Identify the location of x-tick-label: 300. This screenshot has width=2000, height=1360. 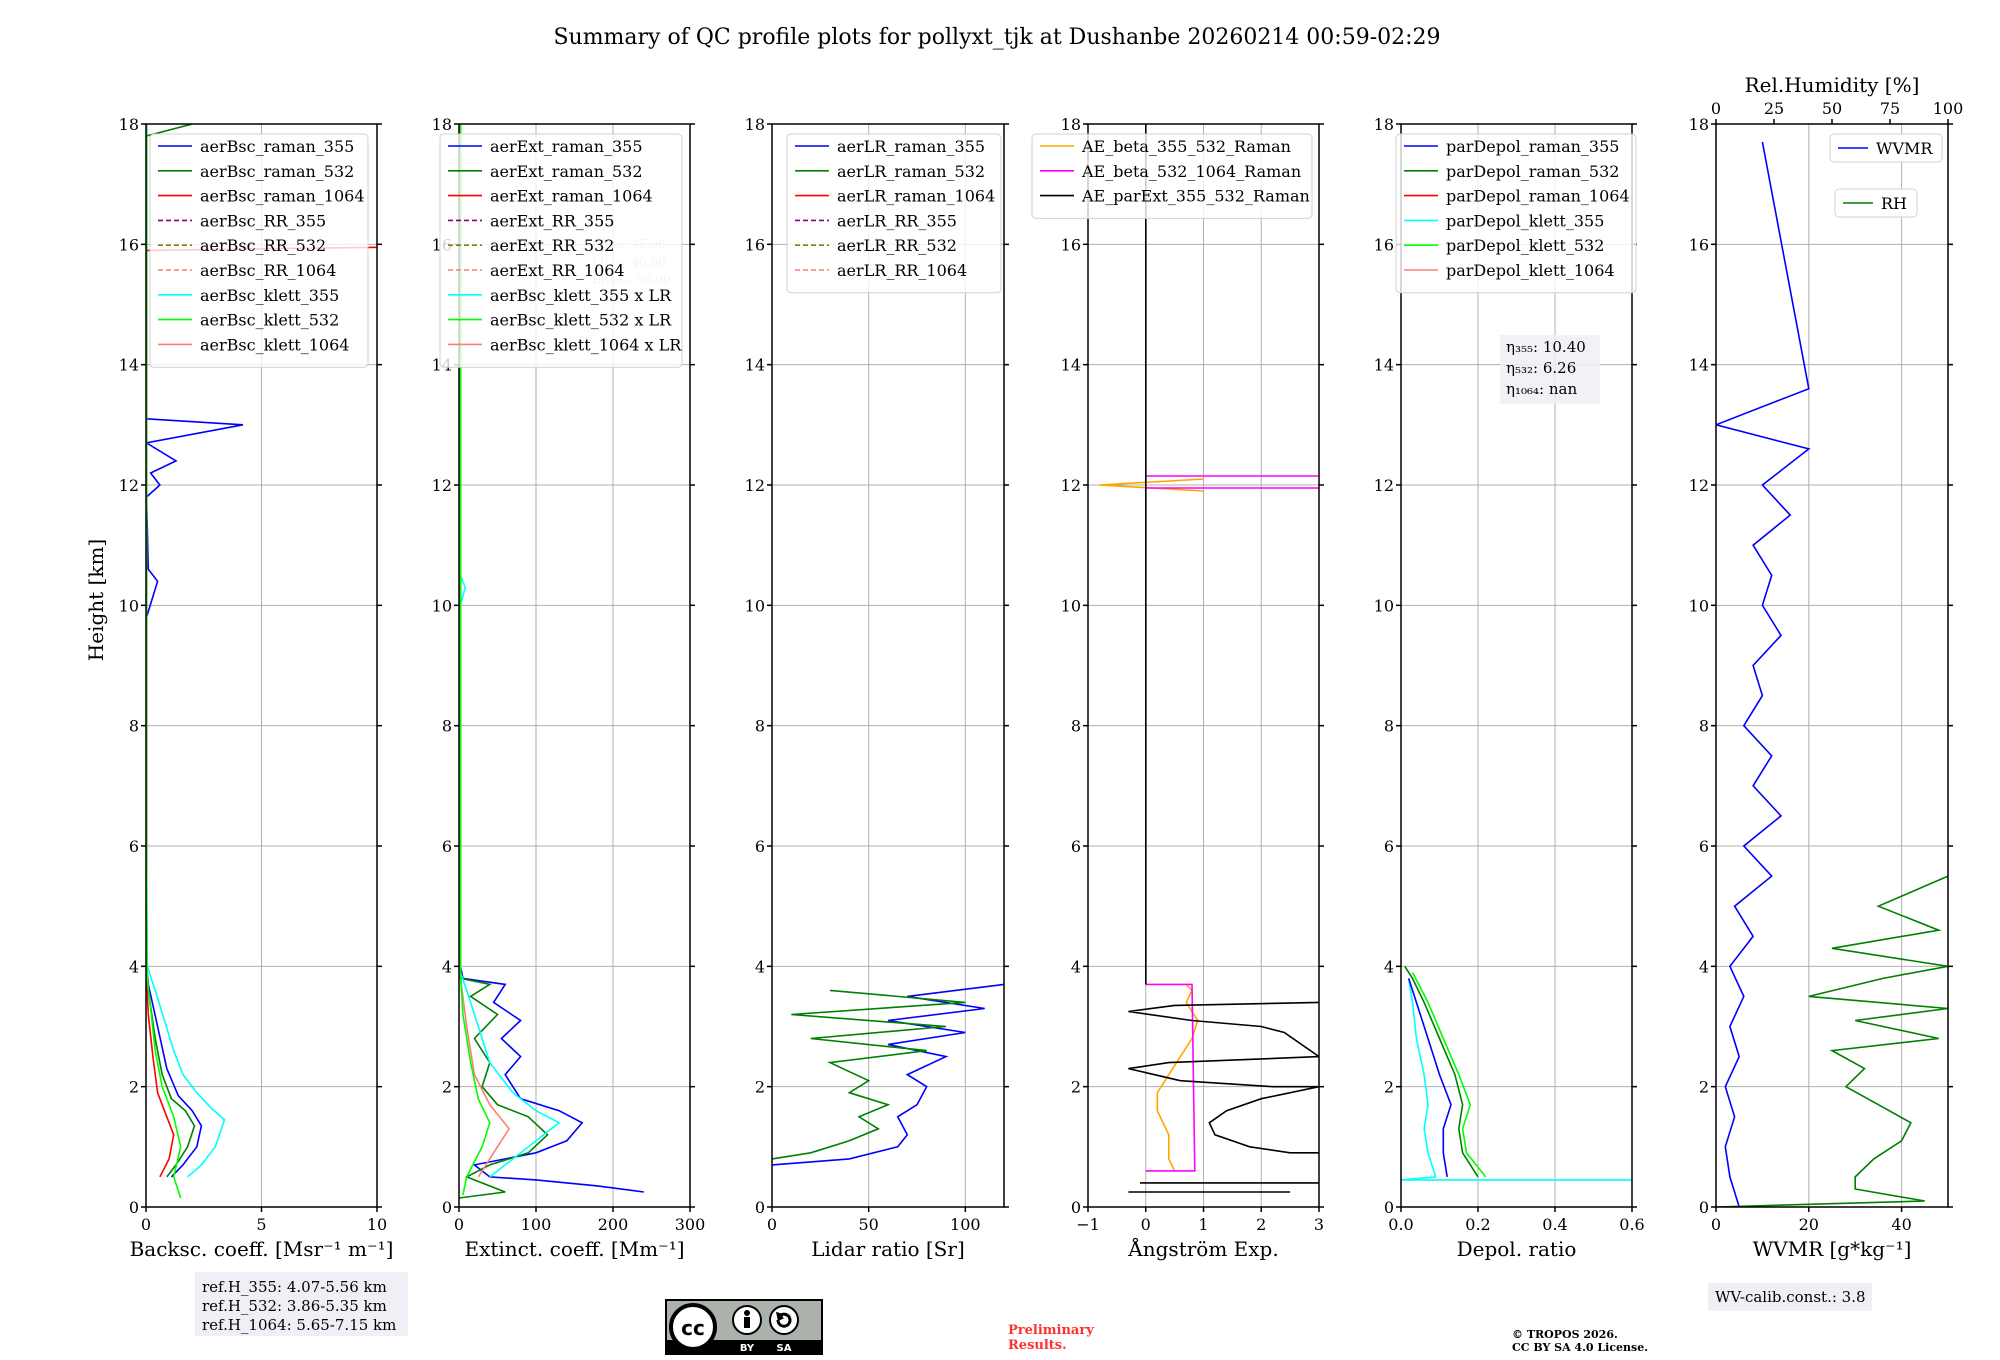
(690, 1224).